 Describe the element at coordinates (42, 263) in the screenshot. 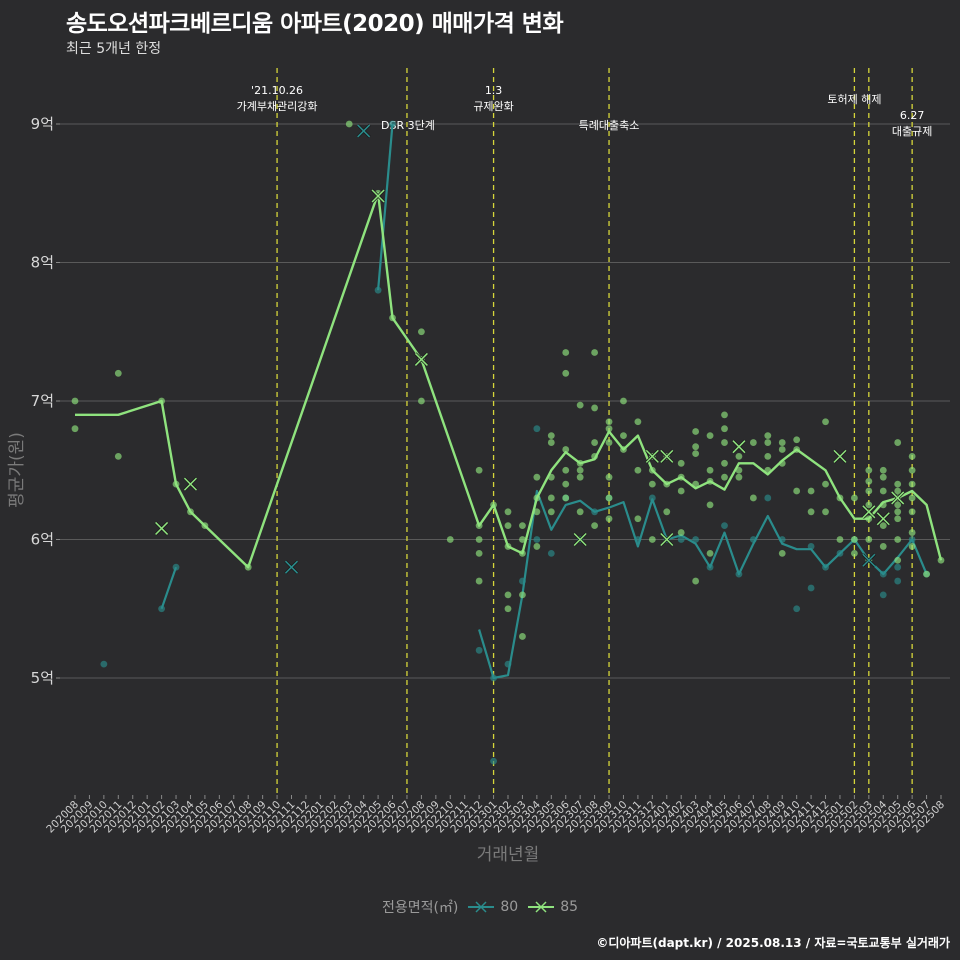

I see `y-tick-label: 8억` at that location.